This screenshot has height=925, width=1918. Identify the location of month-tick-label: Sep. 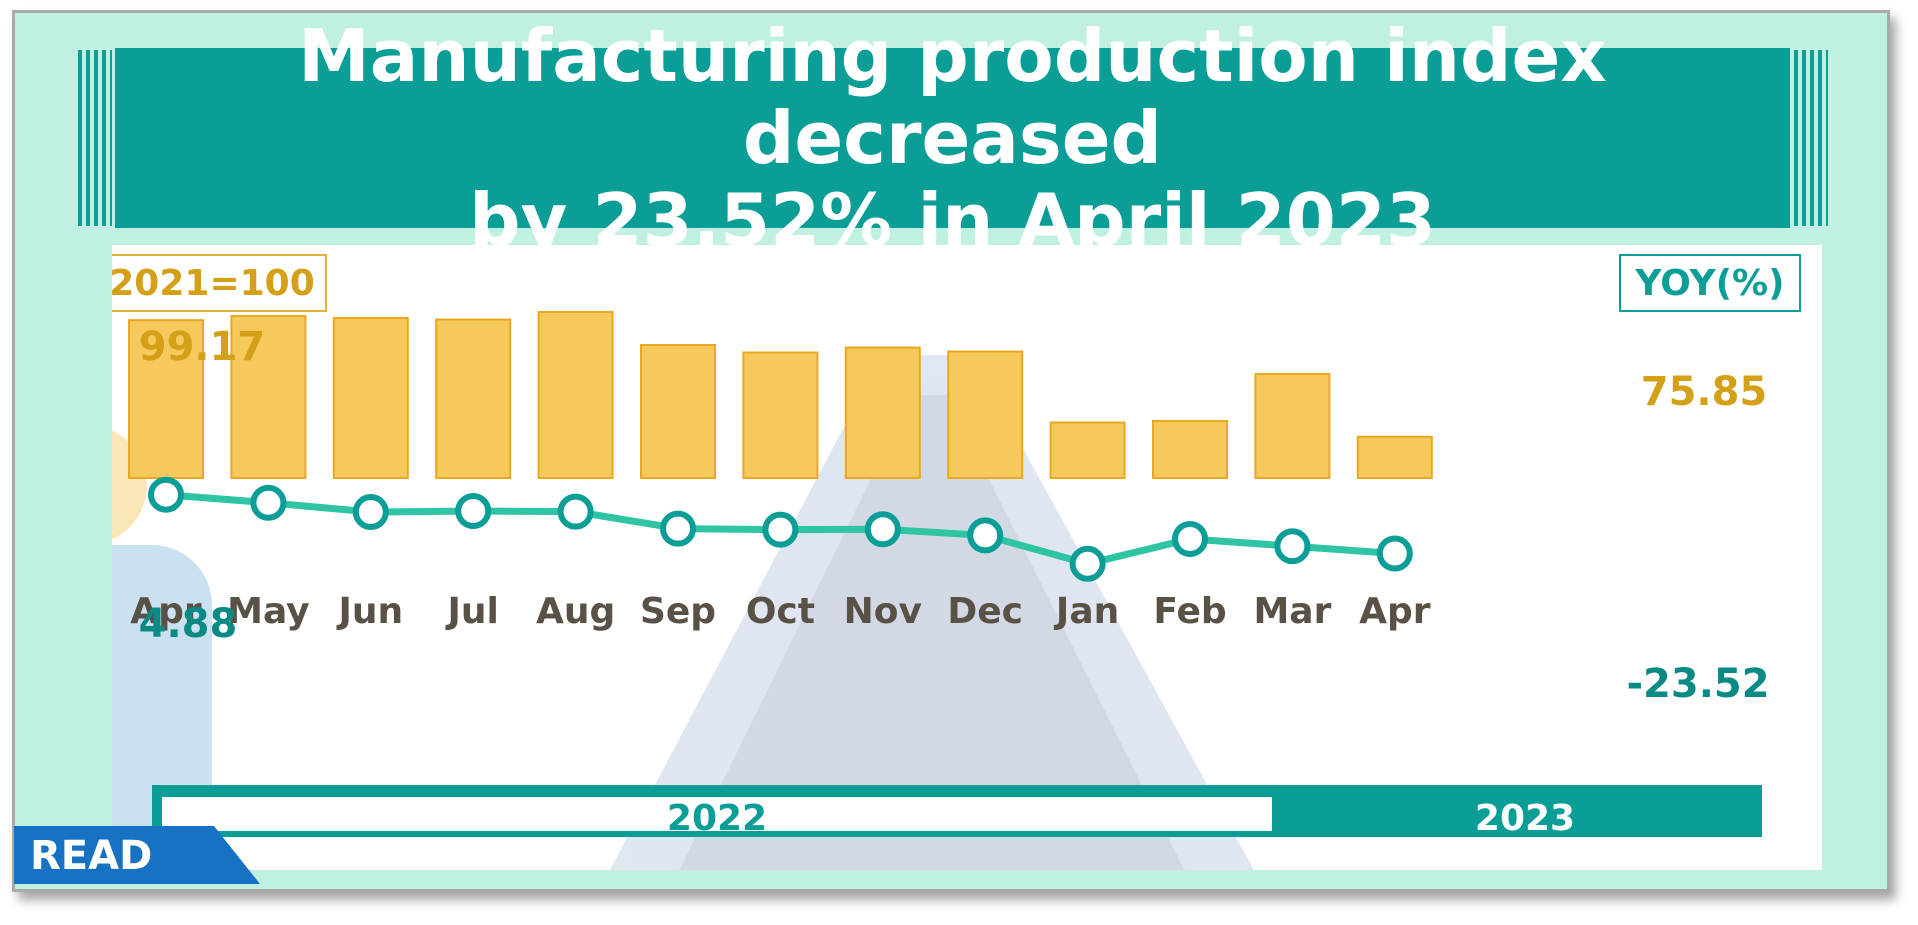
(678, 611).